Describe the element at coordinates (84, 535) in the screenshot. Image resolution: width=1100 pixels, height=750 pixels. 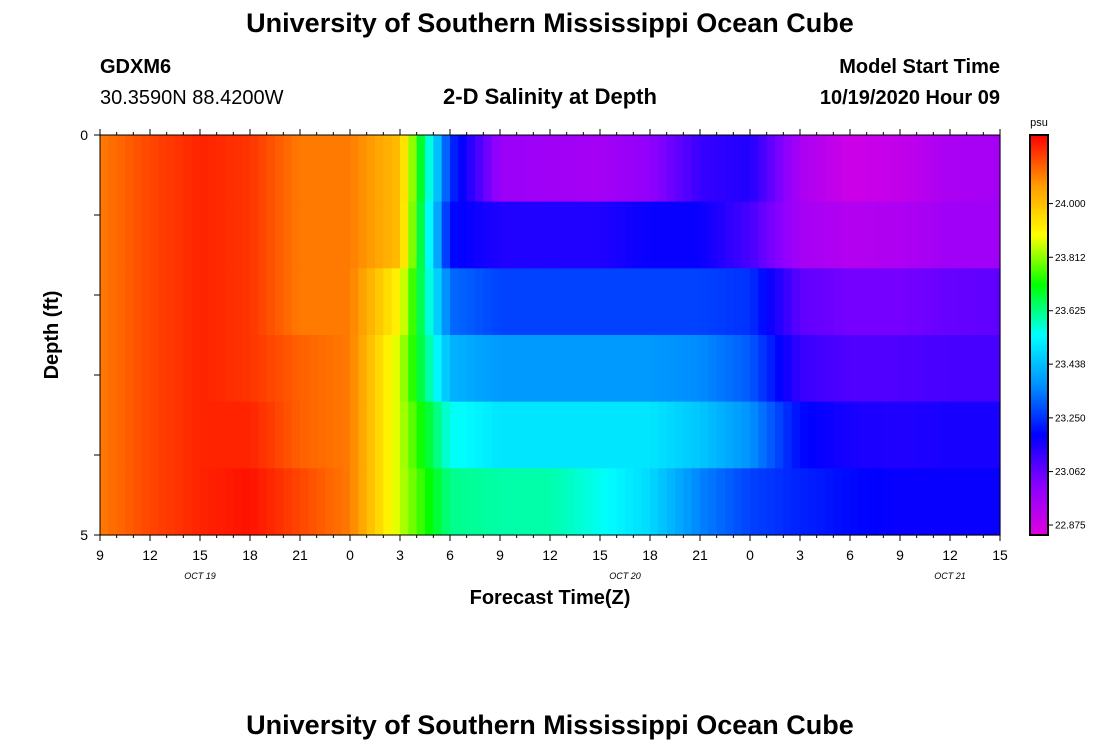
I see `y-tick-label: 5` at that location.